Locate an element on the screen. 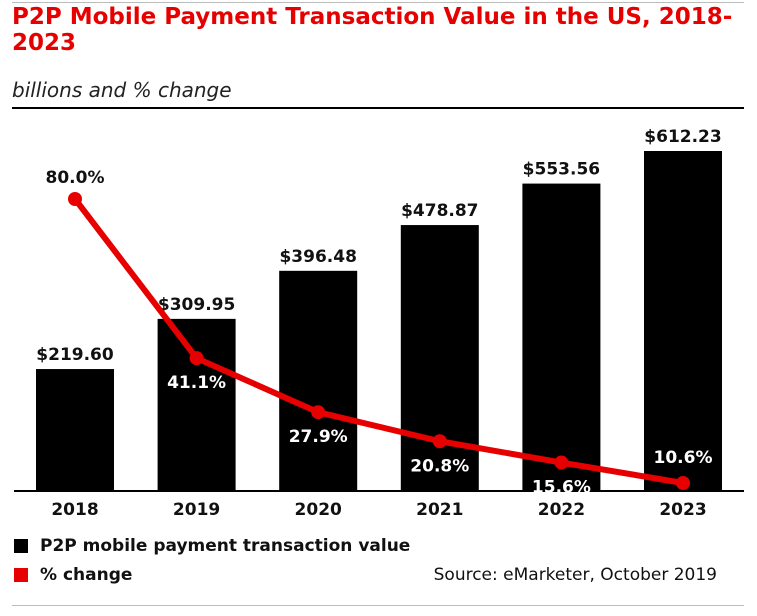  chart-subtitle: billions and % change is located at coordinates (122, 90).